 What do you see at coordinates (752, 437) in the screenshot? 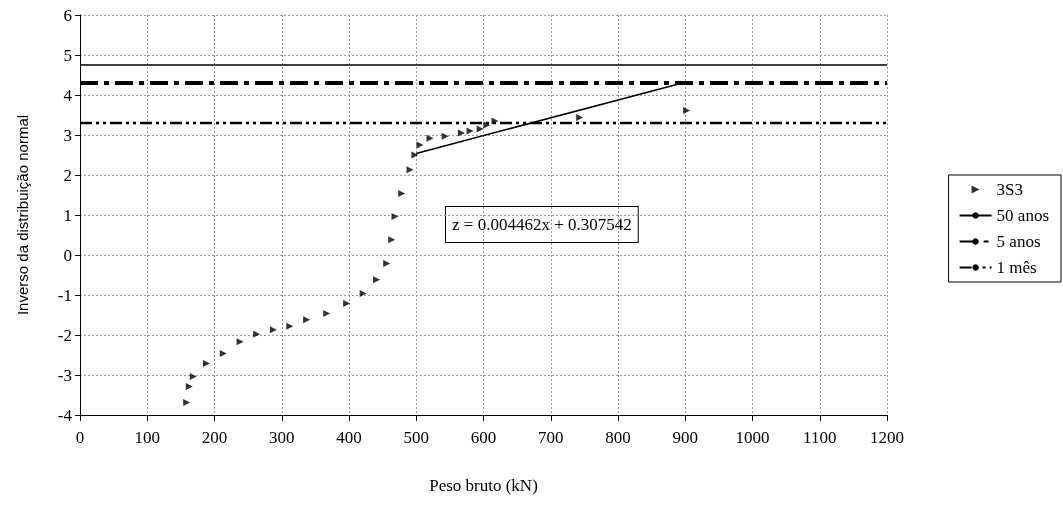
I see `x-tick-label: 1000` at bounding box center [752, 437].